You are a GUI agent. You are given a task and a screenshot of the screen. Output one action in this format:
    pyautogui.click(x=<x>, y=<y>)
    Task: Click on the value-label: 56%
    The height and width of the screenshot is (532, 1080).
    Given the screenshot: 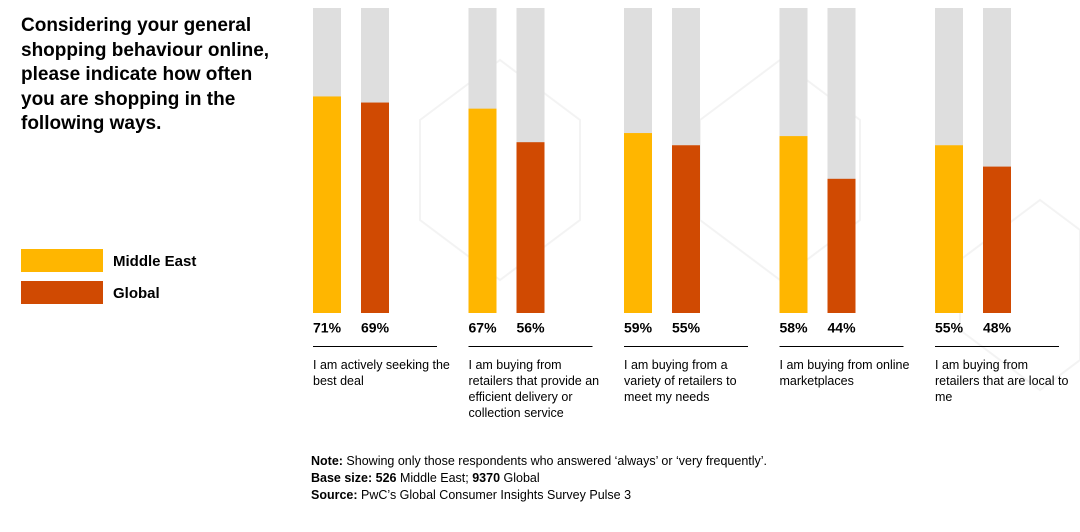 What is the action you would take?
    pyautogui.click(x=531, y=328)
    